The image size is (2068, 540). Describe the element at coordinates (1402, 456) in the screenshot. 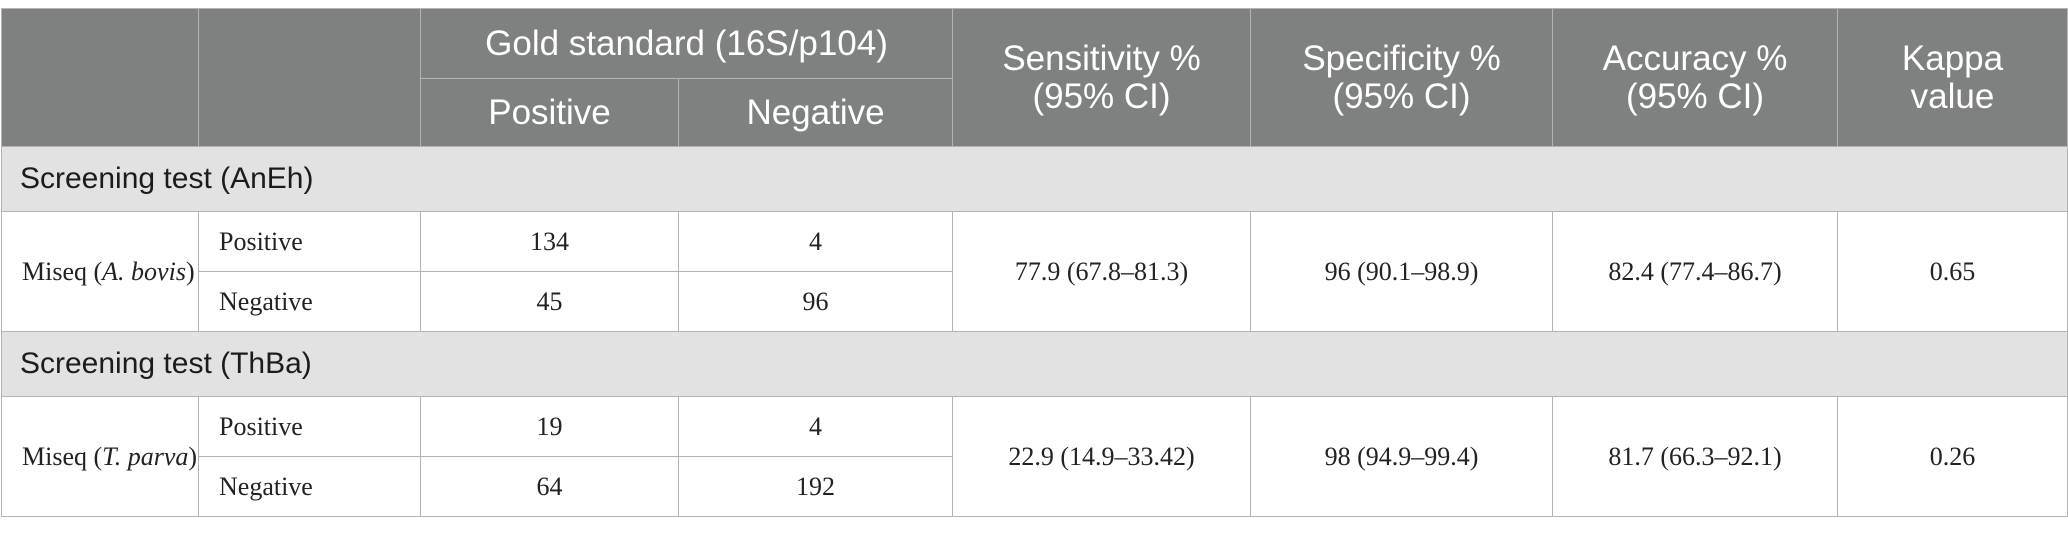

I see `specificity-value: 98 (94.9–99.4)` at that location.